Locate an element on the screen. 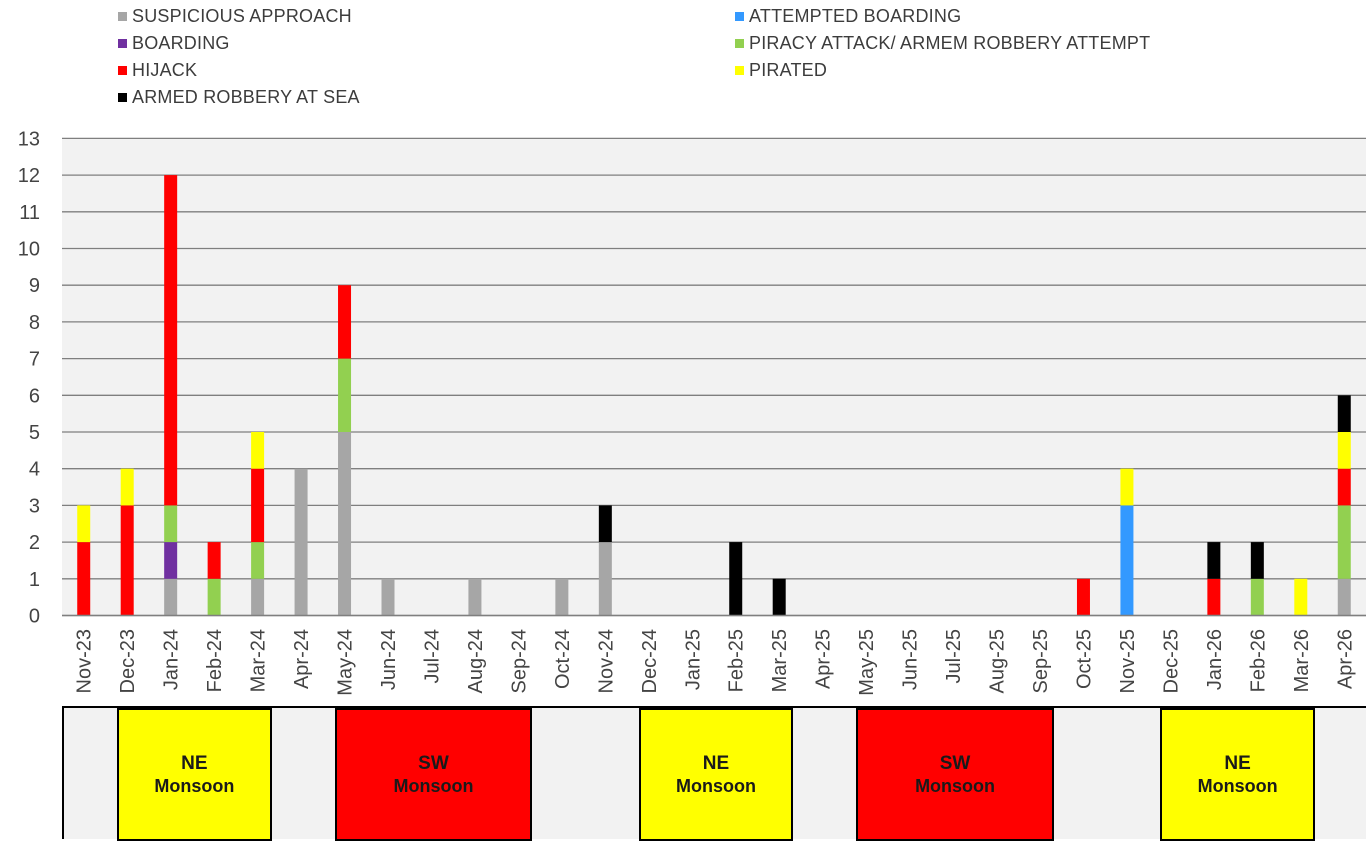 This screenshot has width=1366, height=841. x-tick-label: Jan-24 is located at coordinates (172, 659).